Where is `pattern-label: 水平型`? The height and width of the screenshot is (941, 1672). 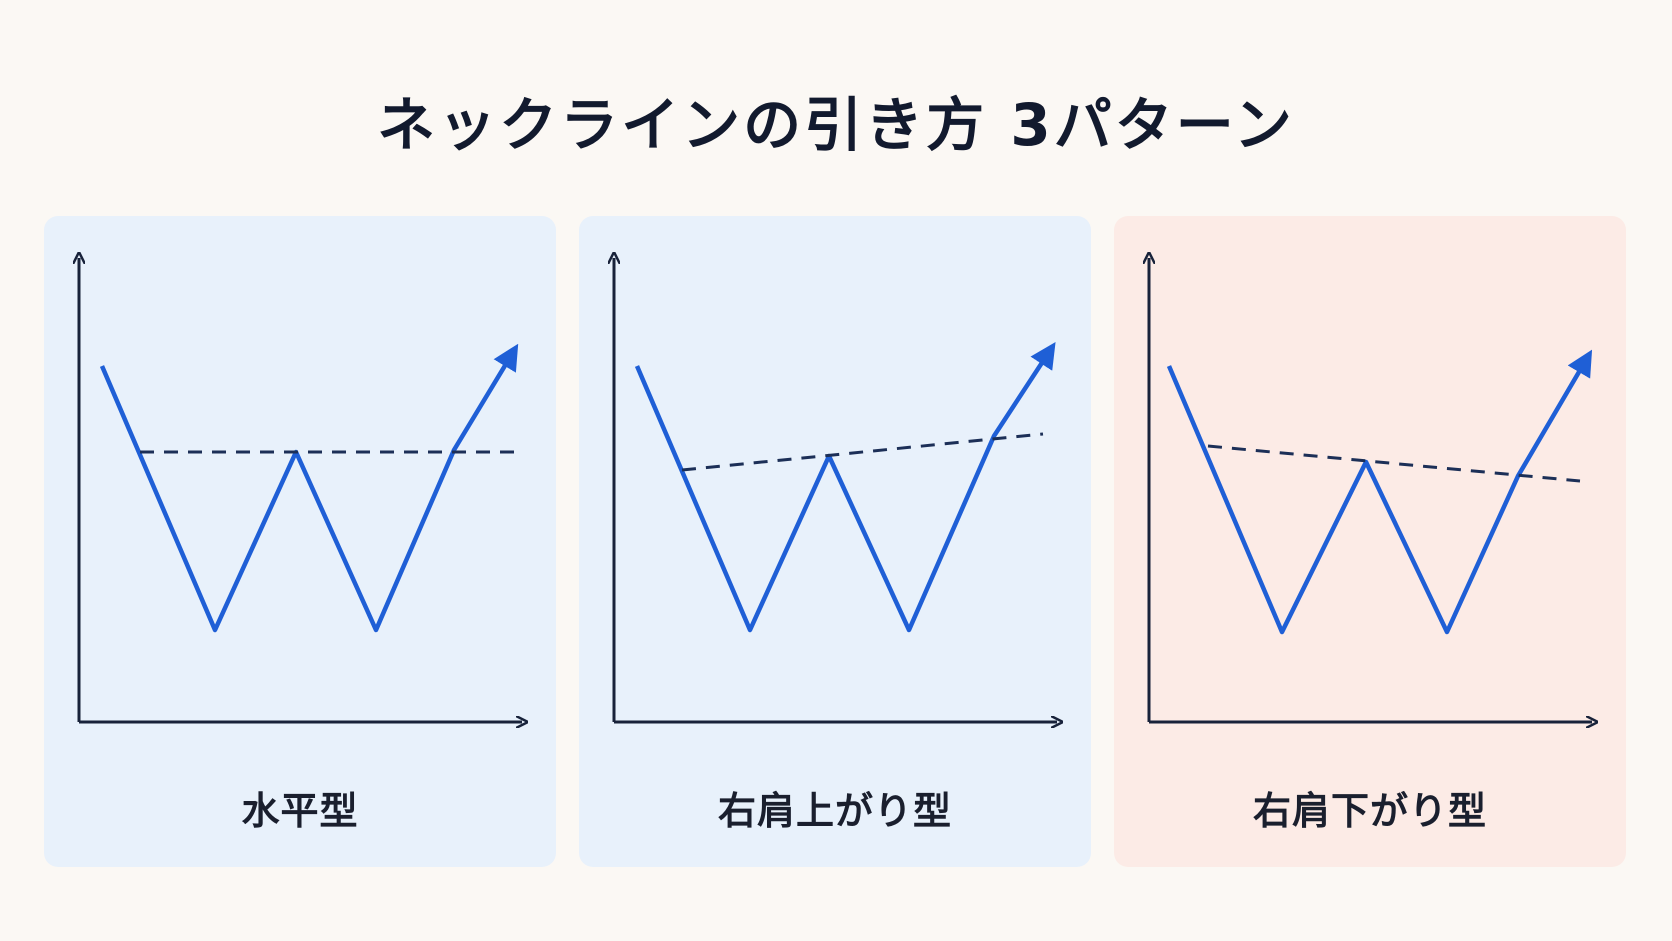
pattern-label: 水平型 is located at coordinates (300, 811).